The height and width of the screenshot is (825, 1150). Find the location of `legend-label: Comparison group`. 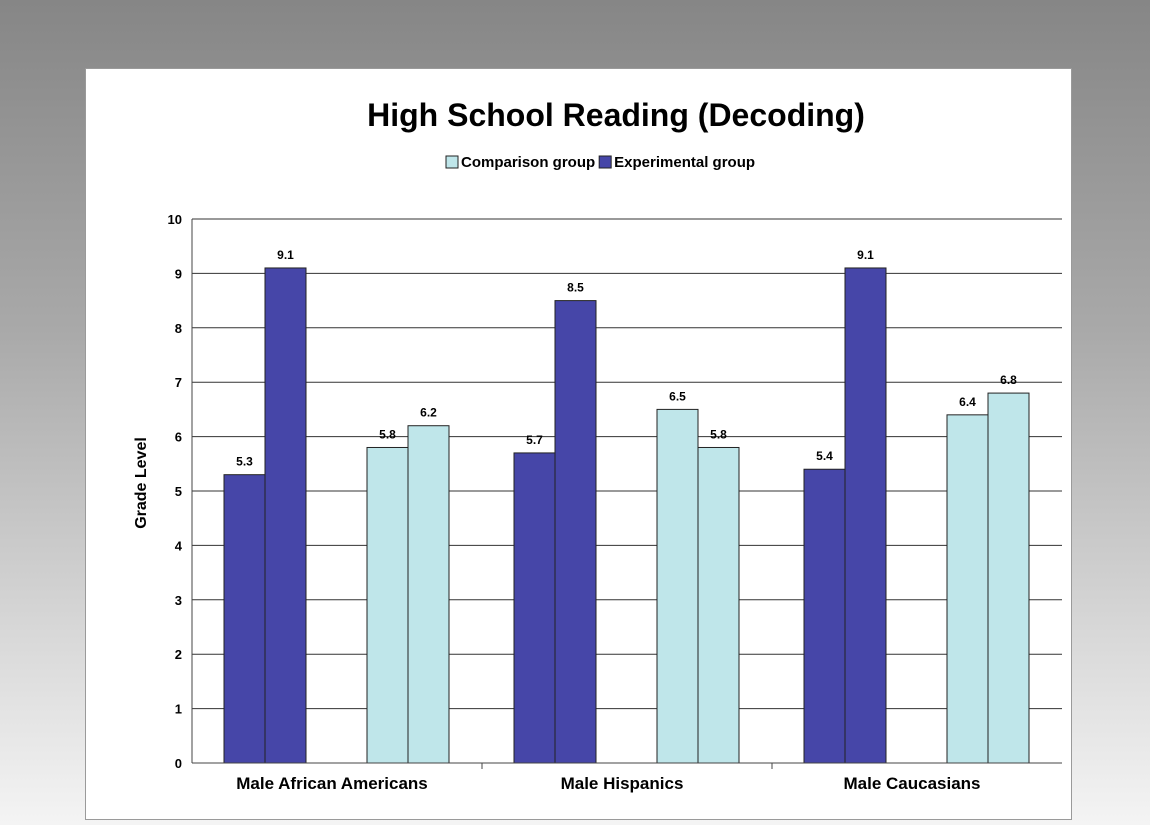

legend-label: Comparison group is located at coordinates (528, 162).